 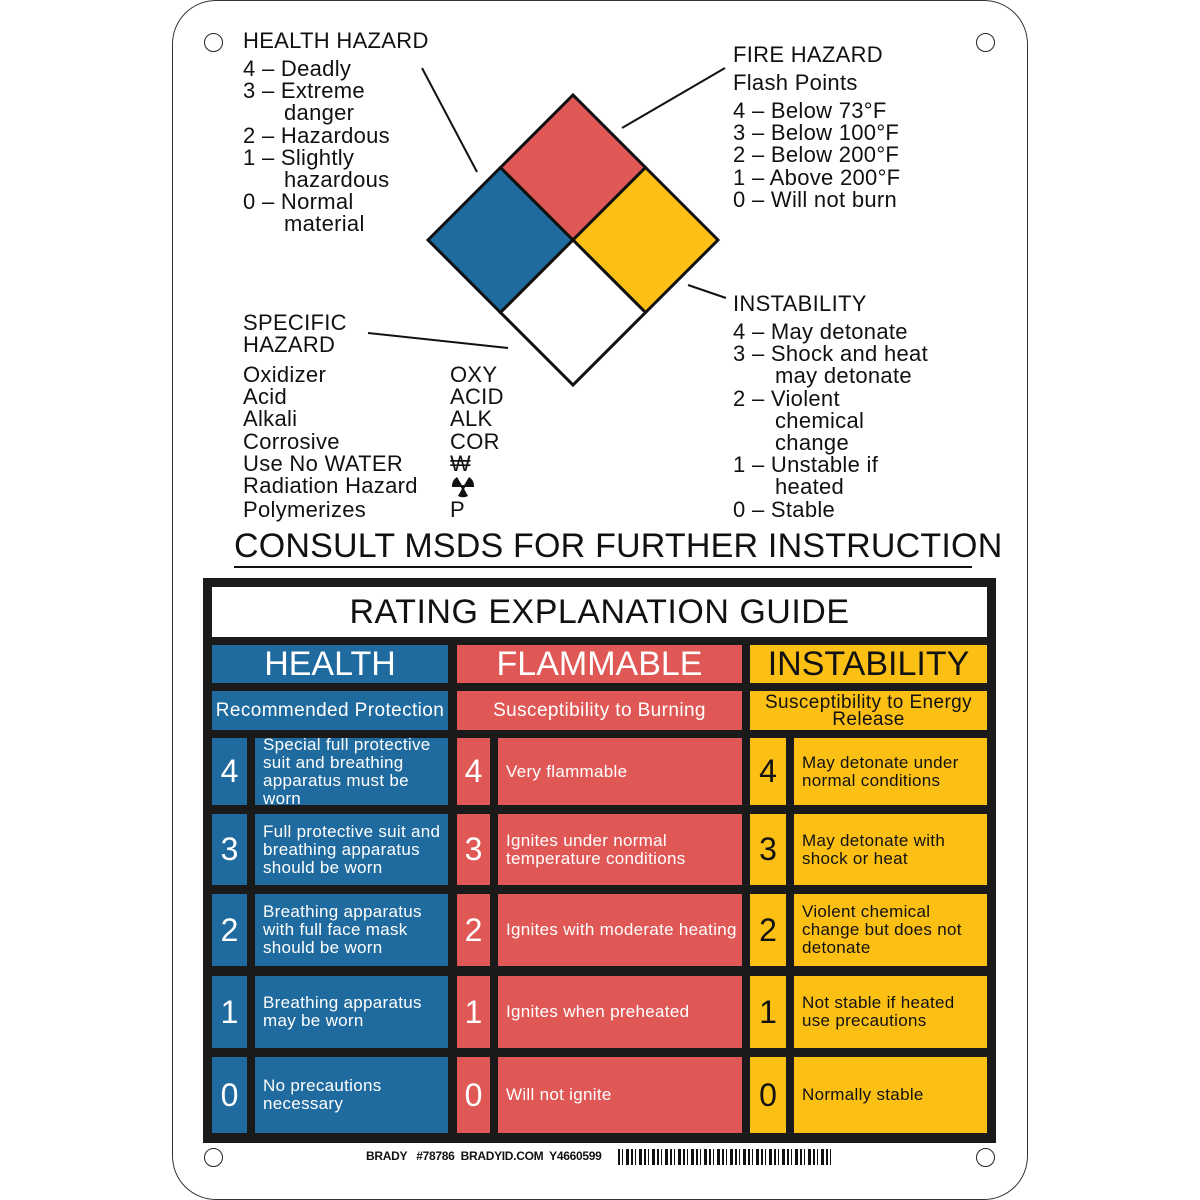 I want to click on fire-hazard-subtitle: Flash Points, so click(x=795, y=82).